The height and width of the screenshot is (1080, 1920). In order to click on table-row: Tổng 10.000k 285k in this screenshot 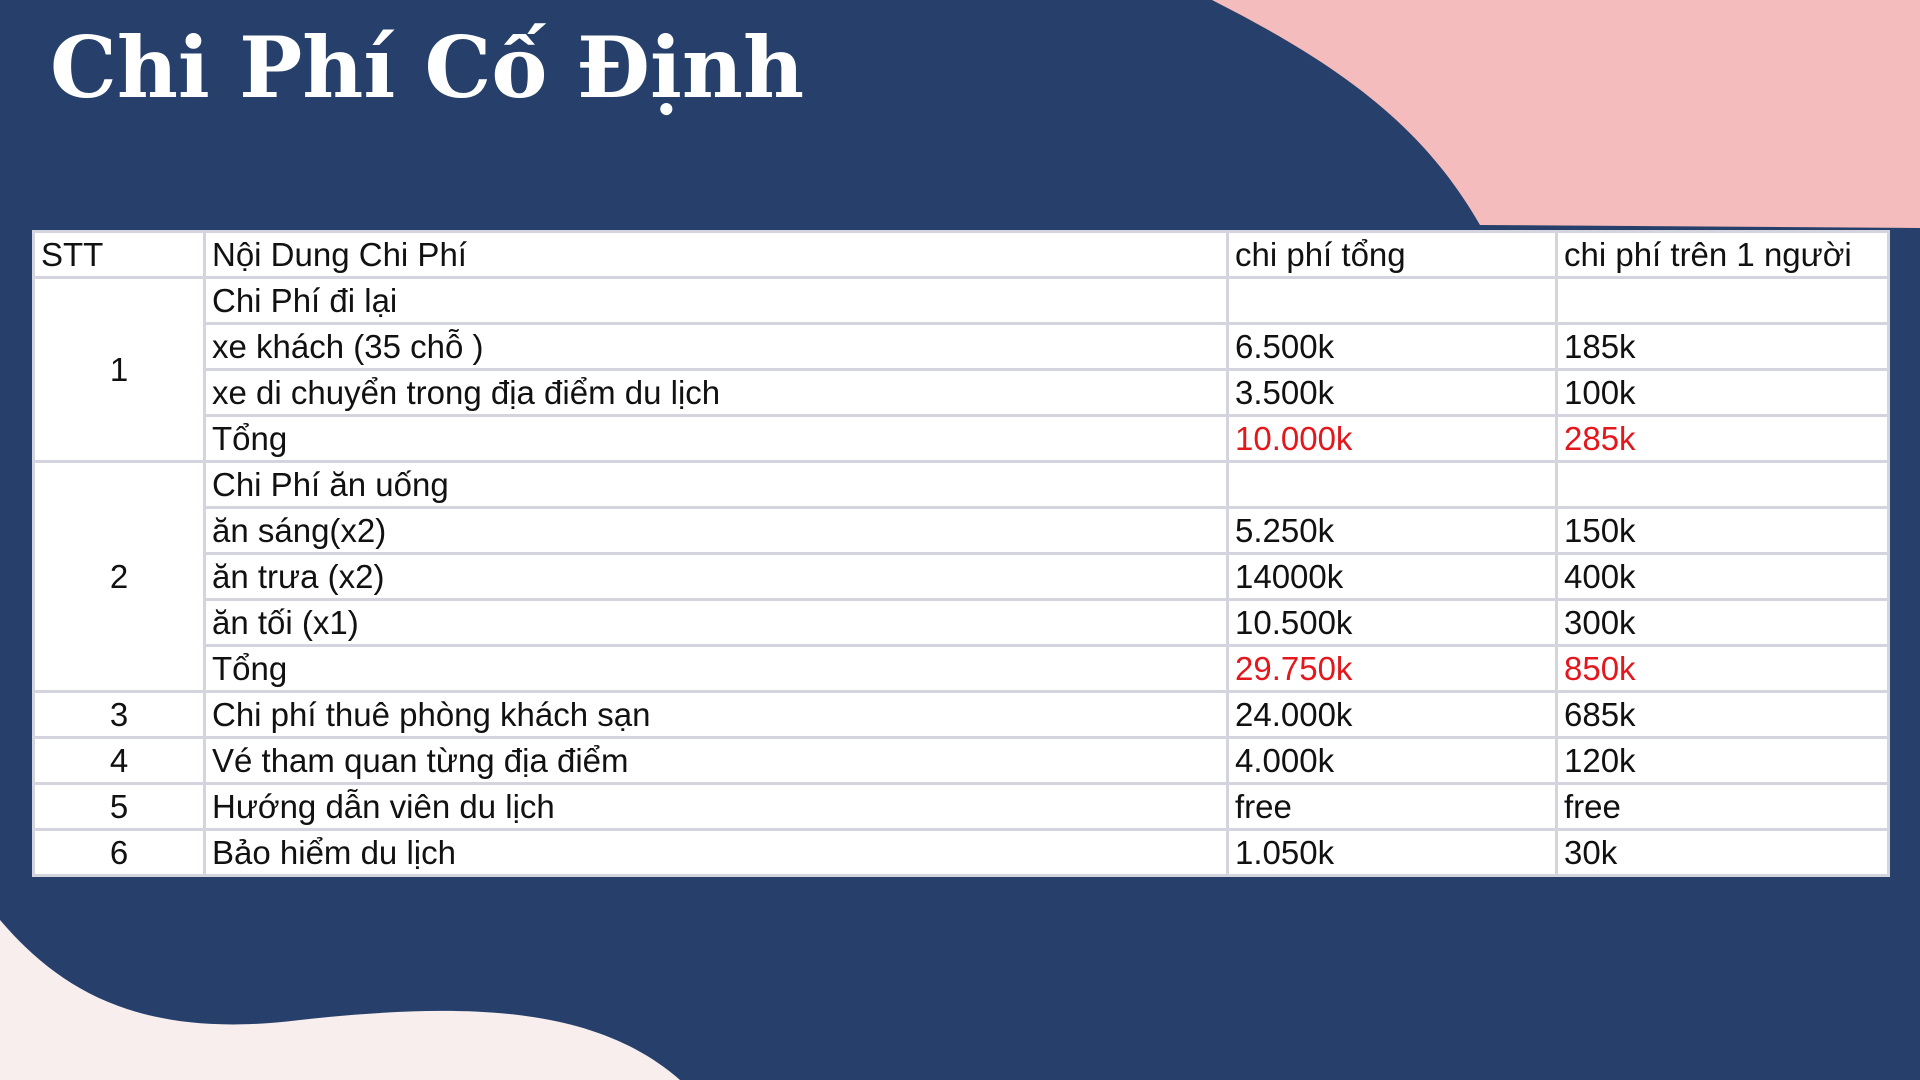, I will do `click(962, 438)`.